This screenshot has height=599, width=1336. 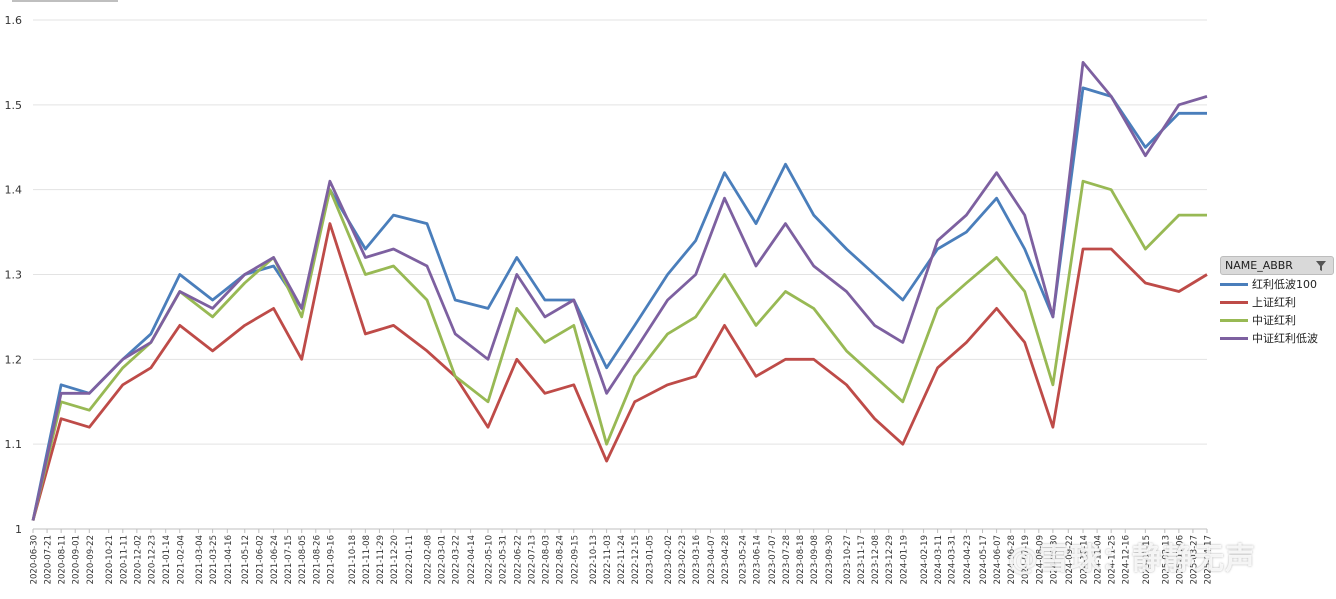 What do you see at coordinates (1259, 265) in the screenshot?
I see `legend-title: NAME_ABBR` at bounding box center [1259, 265].